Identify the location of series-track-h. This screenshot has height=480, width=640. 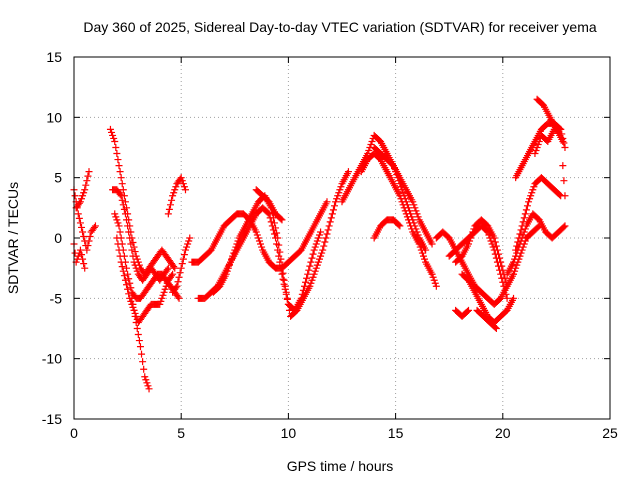
(140, 343).